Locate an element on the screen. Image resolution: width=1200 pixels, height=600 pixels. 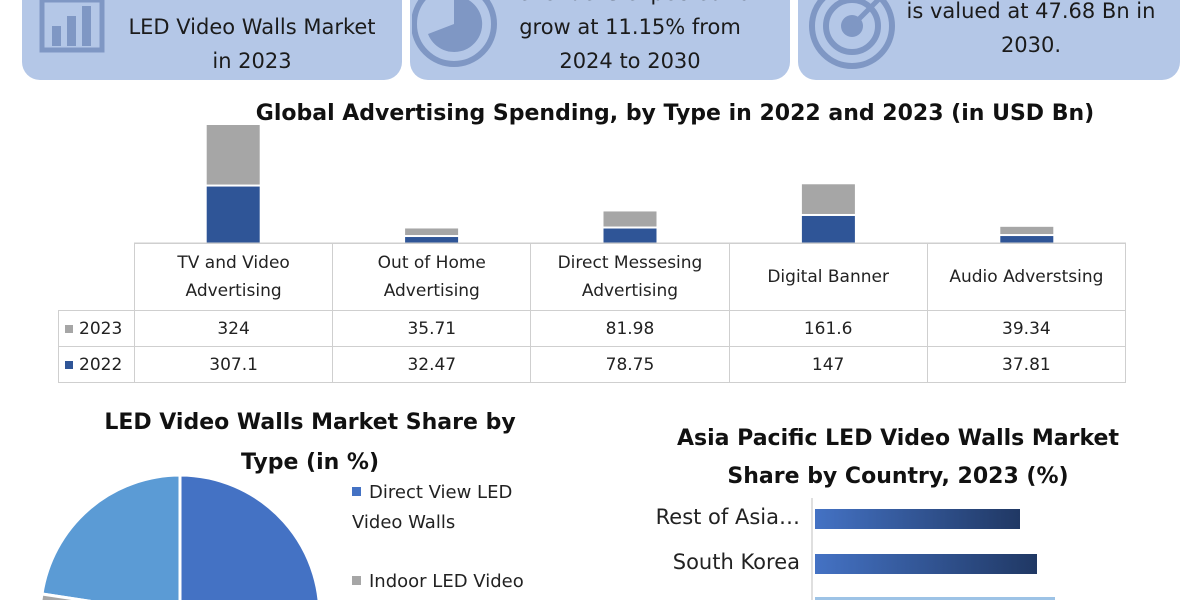
pie-legend-item: Direct View LED Video Walls is located at coordinates (452, 508).